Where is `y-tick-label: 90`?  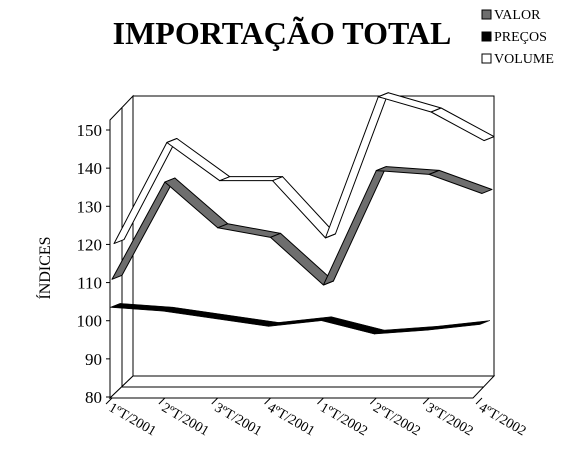 y-tick-label: 90 is located at coordinates (93, 359).